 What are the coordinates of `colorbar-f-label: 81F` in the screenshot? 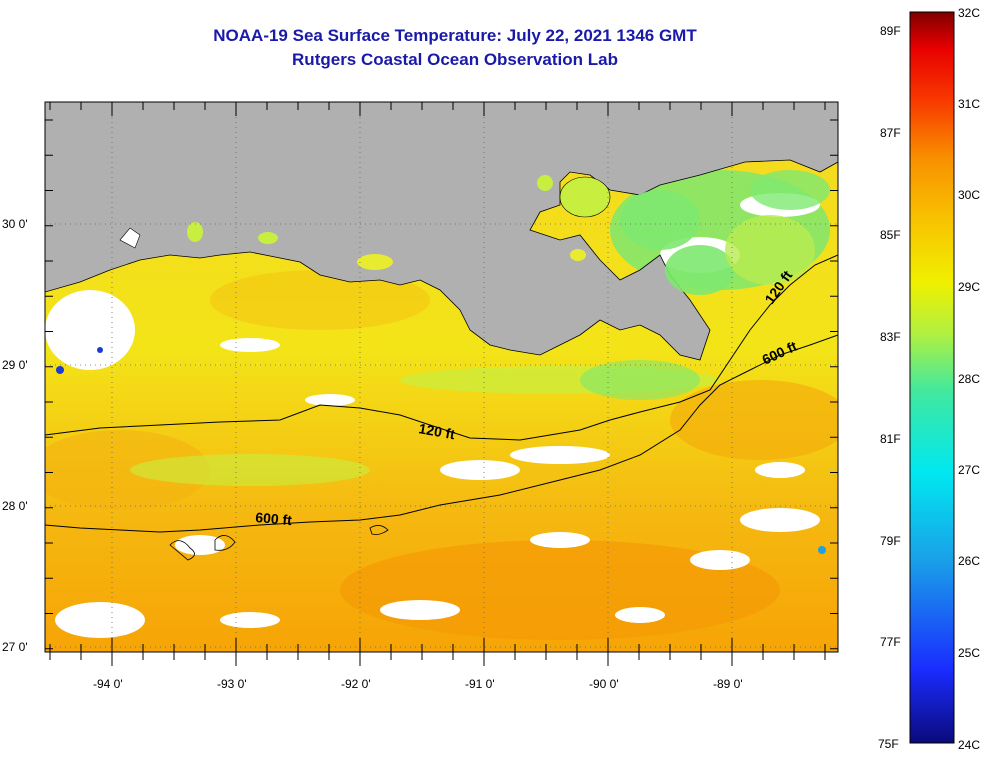 It's located at (890, 439).